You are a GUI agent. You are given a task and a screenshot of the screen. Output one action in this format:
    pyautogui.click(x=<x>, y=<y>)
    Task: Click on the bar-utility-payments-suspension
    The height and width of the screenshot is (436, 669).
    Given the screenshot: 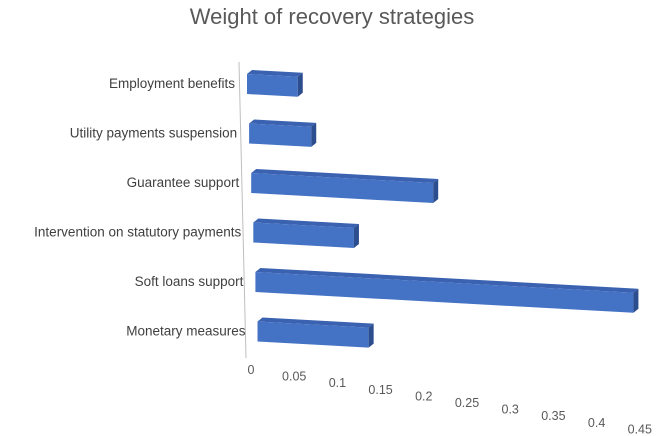 What is the action you would take?
    pyautogui.click(x=283, y=133)
    